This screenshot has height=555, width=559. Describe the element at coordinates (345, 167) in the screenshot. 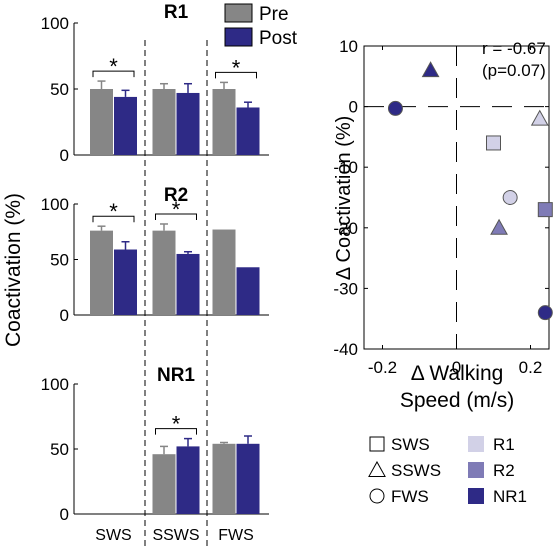

I see `y-tick-label: -10` at that location.